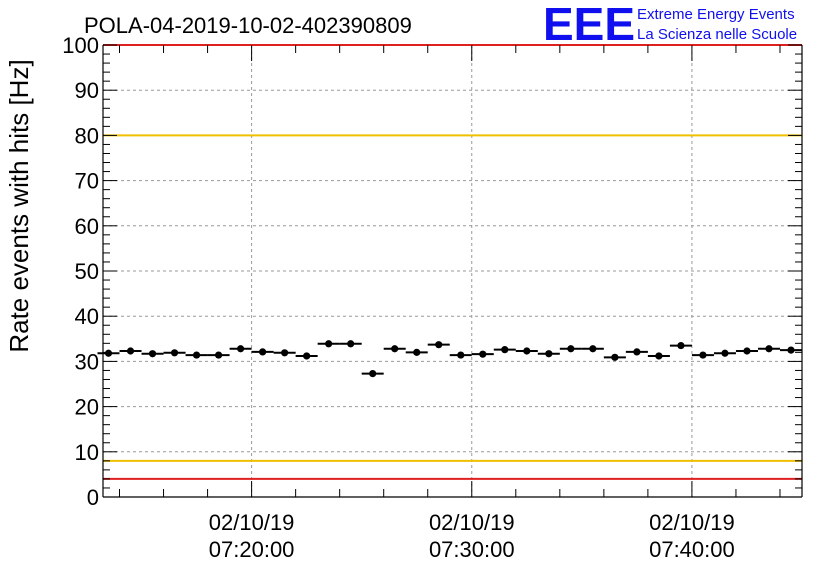  I want to click on y-tick-label: 20, so click(87, 407).